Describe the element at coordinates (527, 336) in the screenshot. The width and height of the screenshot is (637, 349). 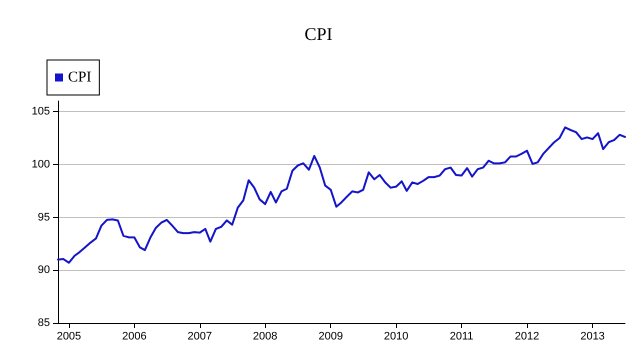
I see `x-tick-label: 2012` at that location.